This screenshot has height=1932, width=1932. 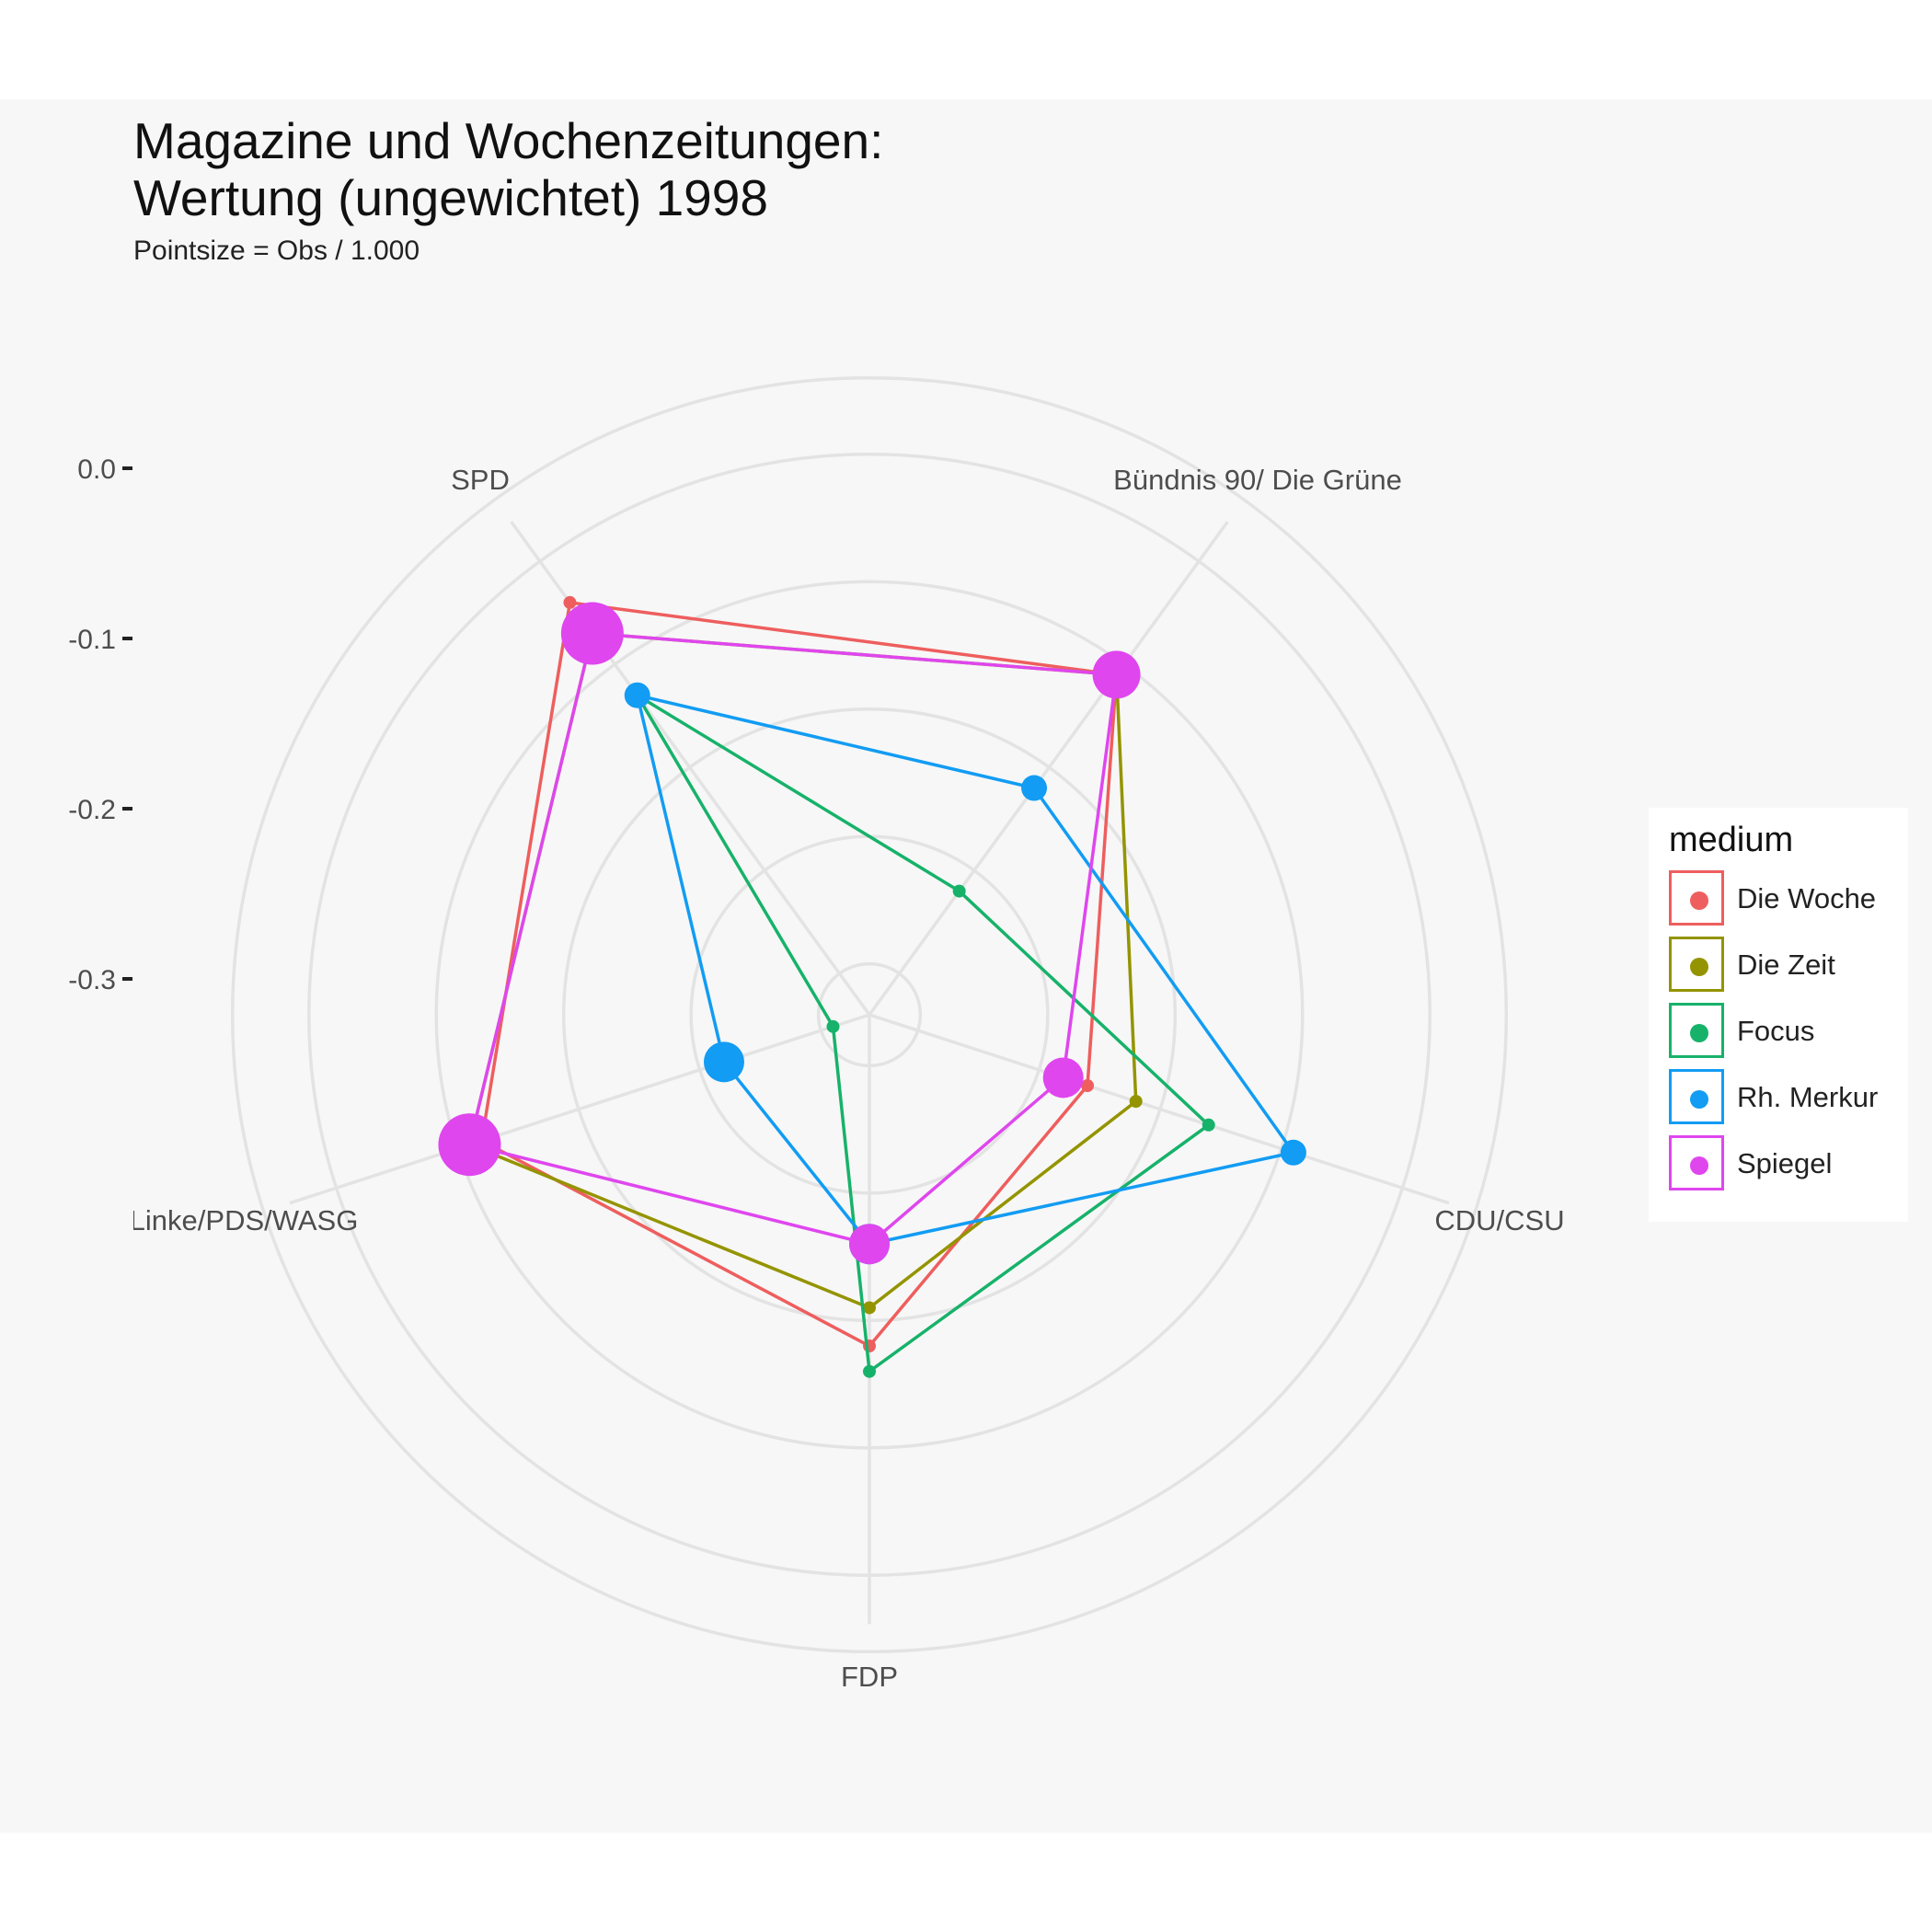 What do you see at coordinates (1499, 1220) in the screenshot?
I see `axis-label: CDU/CSU` at bounding box center [1499, 1220].